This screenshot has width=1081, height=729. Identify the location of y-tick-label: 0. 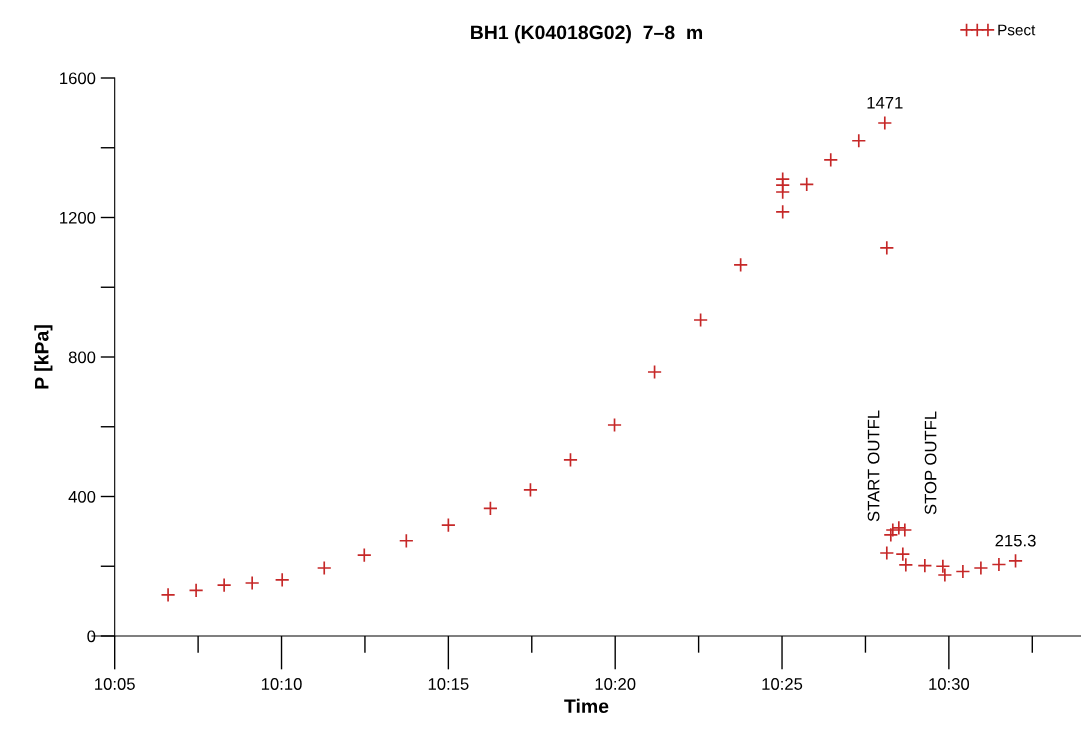
(91, 636).